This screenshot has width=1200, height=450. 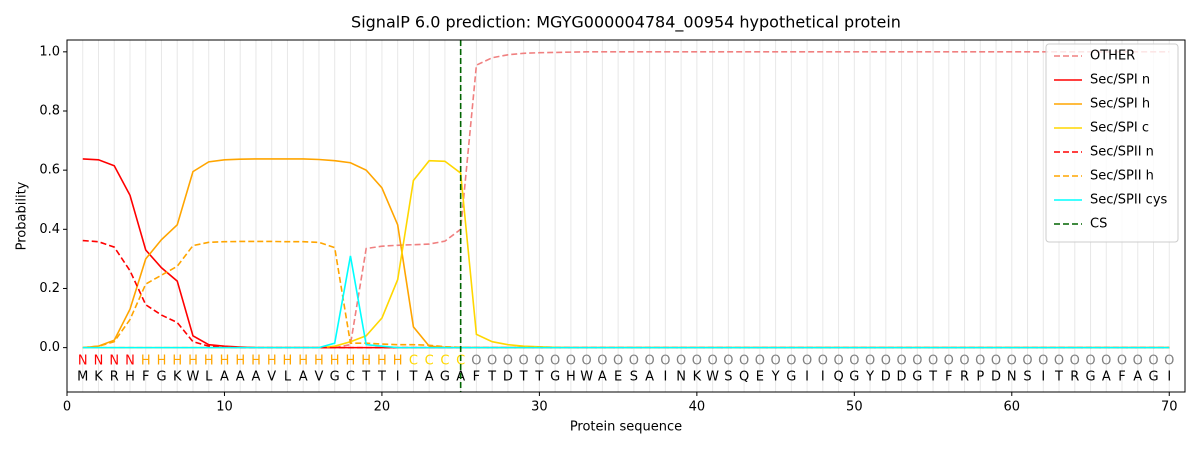 I want to click on y-tick-label: 0.6, so click(x=49, y=170).